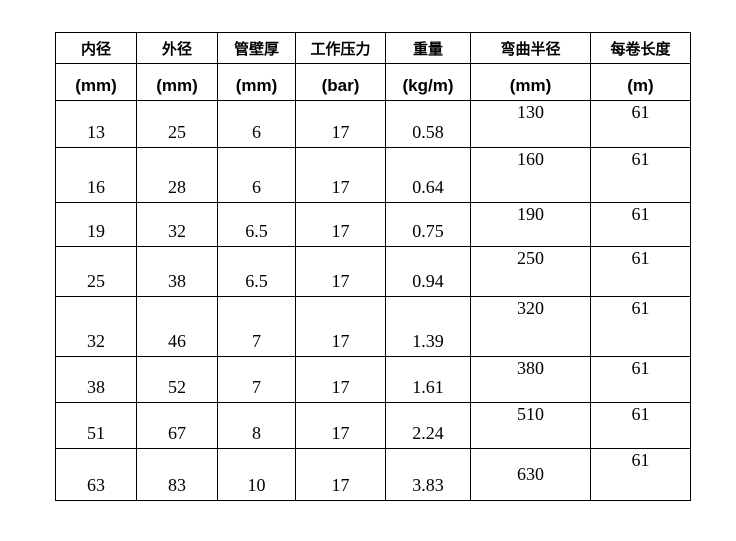 The width and height of the screenshot is (736, 541). I want to click on cell-bend-radius: 630, so click(530, 474).